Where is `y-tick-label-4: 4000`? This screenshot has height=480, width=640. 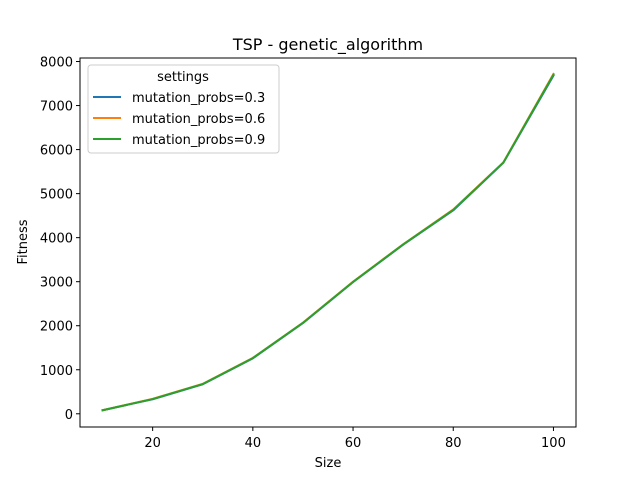
y-tick-label-4: 4000 is located at coordinates (56, 239).